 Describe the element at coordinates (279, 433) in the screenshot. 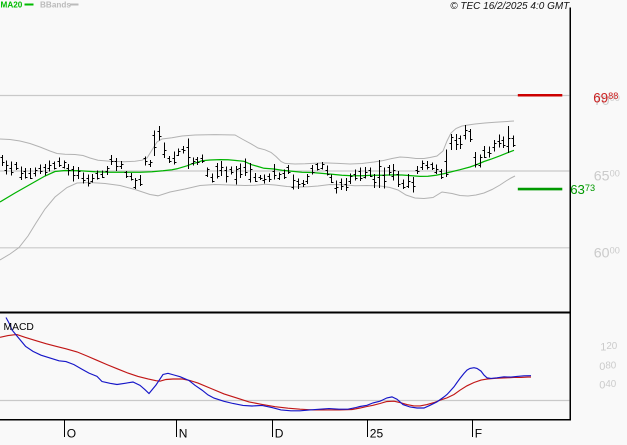

I see `svg-text: D` at that location.